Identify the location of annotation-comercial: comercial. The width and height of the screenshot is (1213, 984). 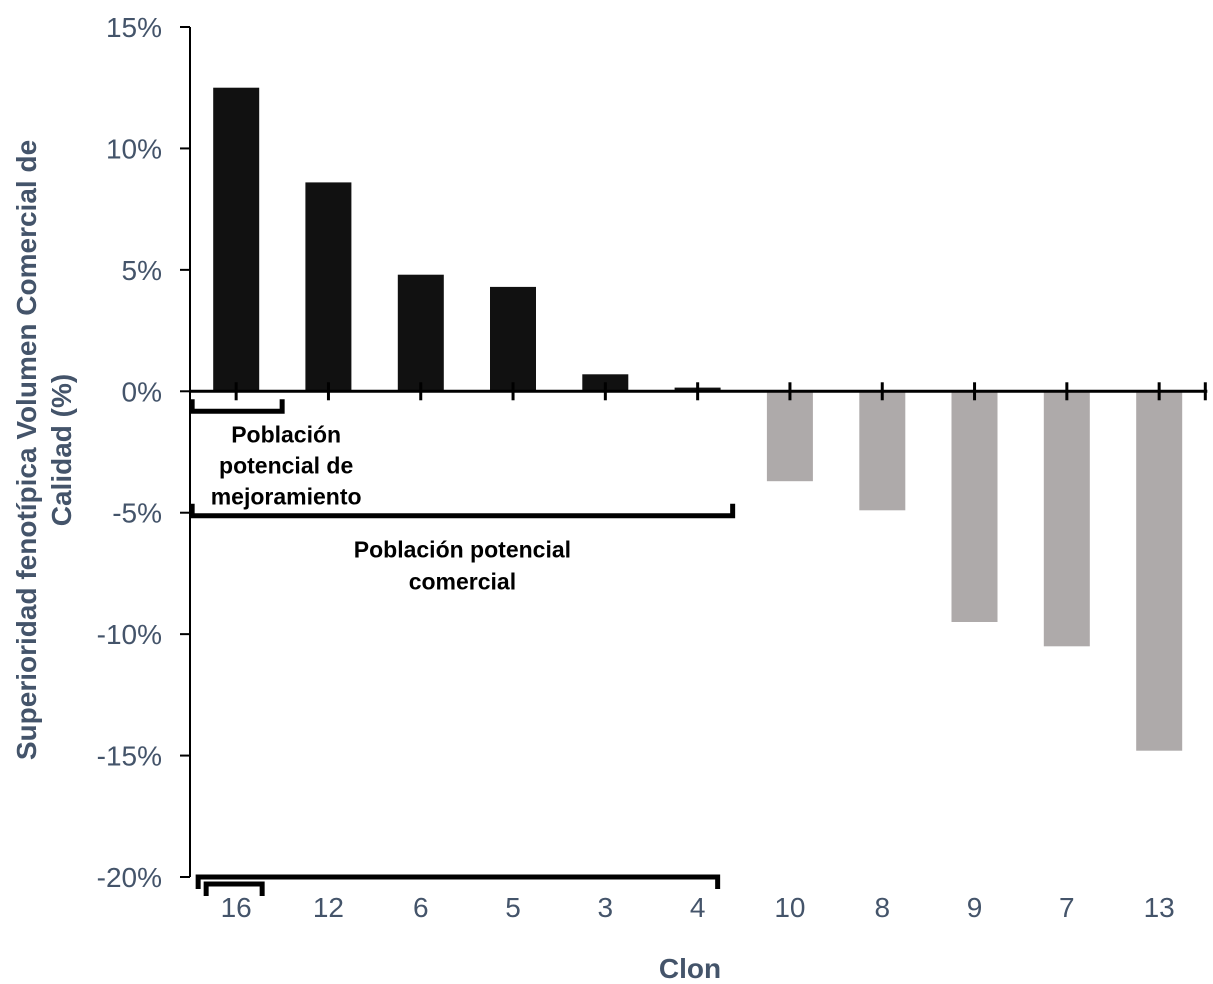
(462, 582).